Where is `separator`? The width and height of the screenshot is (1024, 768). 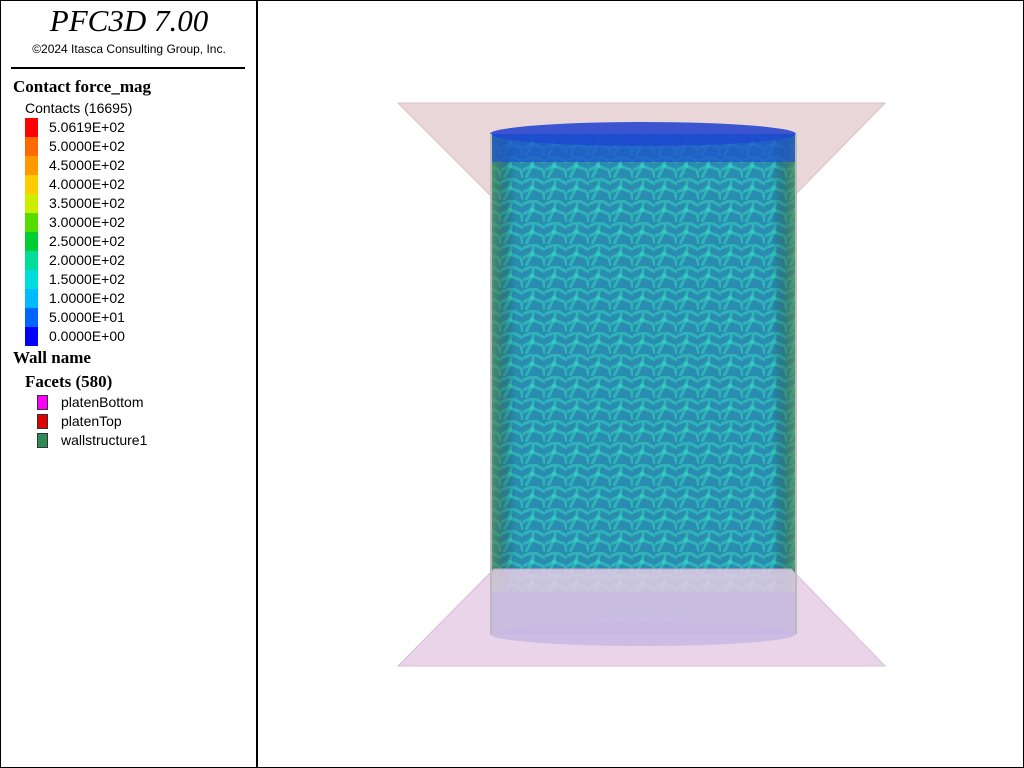 separator is located at coordinates (128, 68).